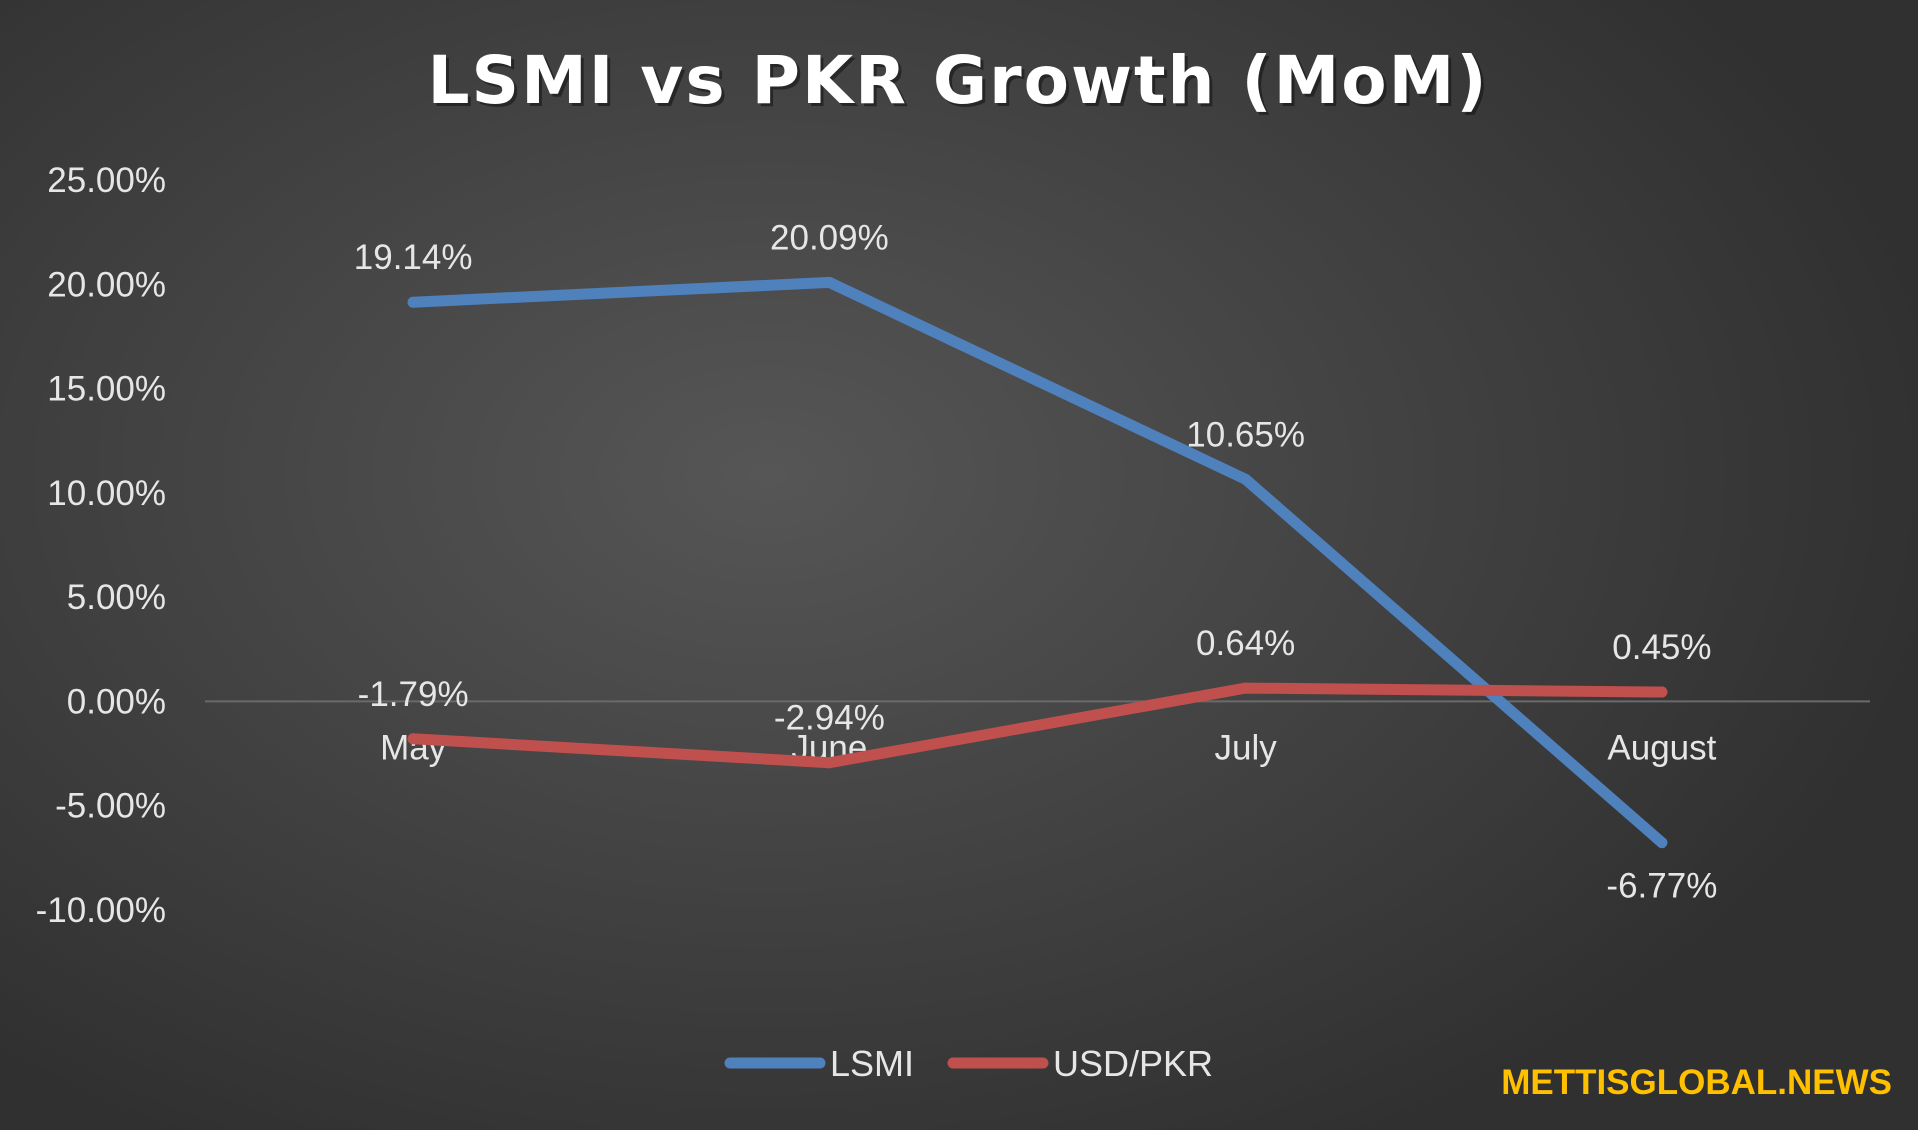  What do you see at coordinates (1037, 725) in the screenshot?
I see `series-line-usd-pkr` at bounding box center [1037, 725].